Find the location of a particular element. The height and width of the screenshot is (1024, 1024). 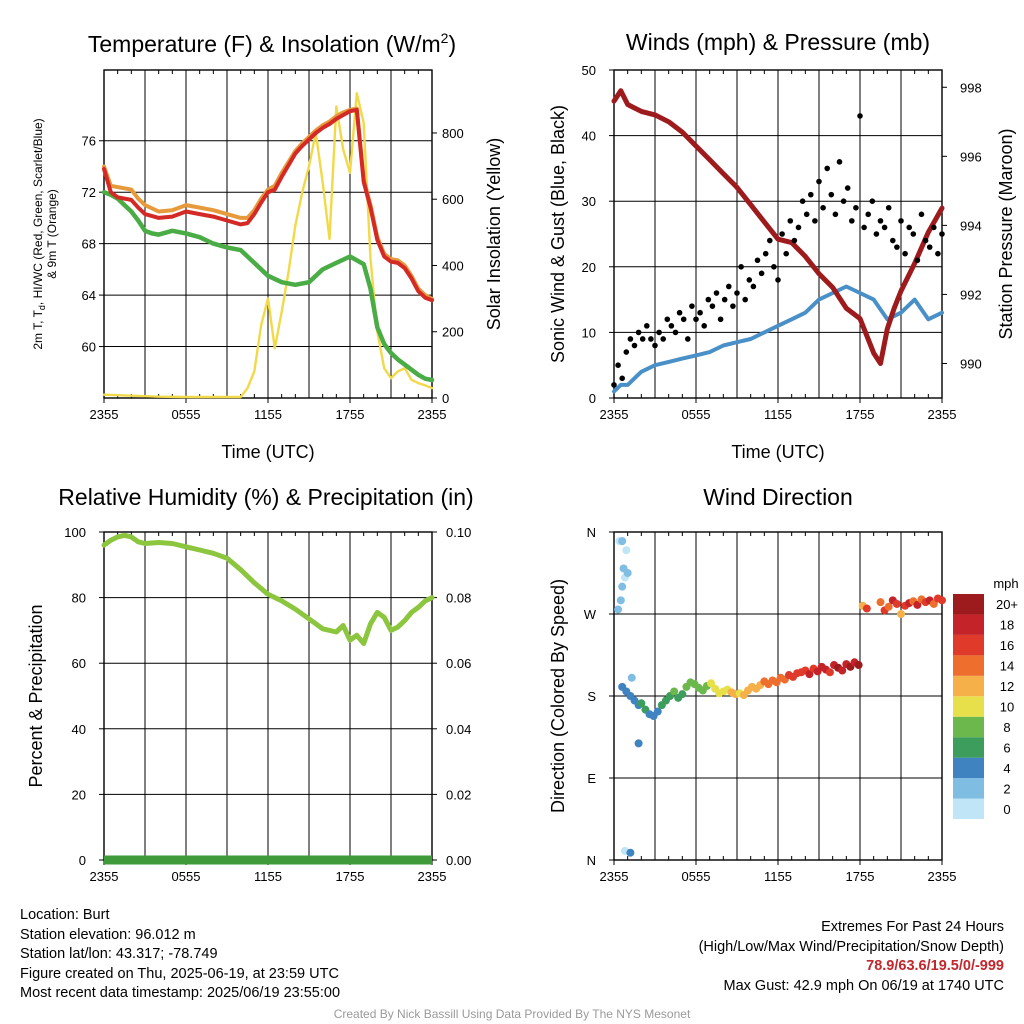

dir-xtick-label: 0555 is located at coordinates (696, 876).